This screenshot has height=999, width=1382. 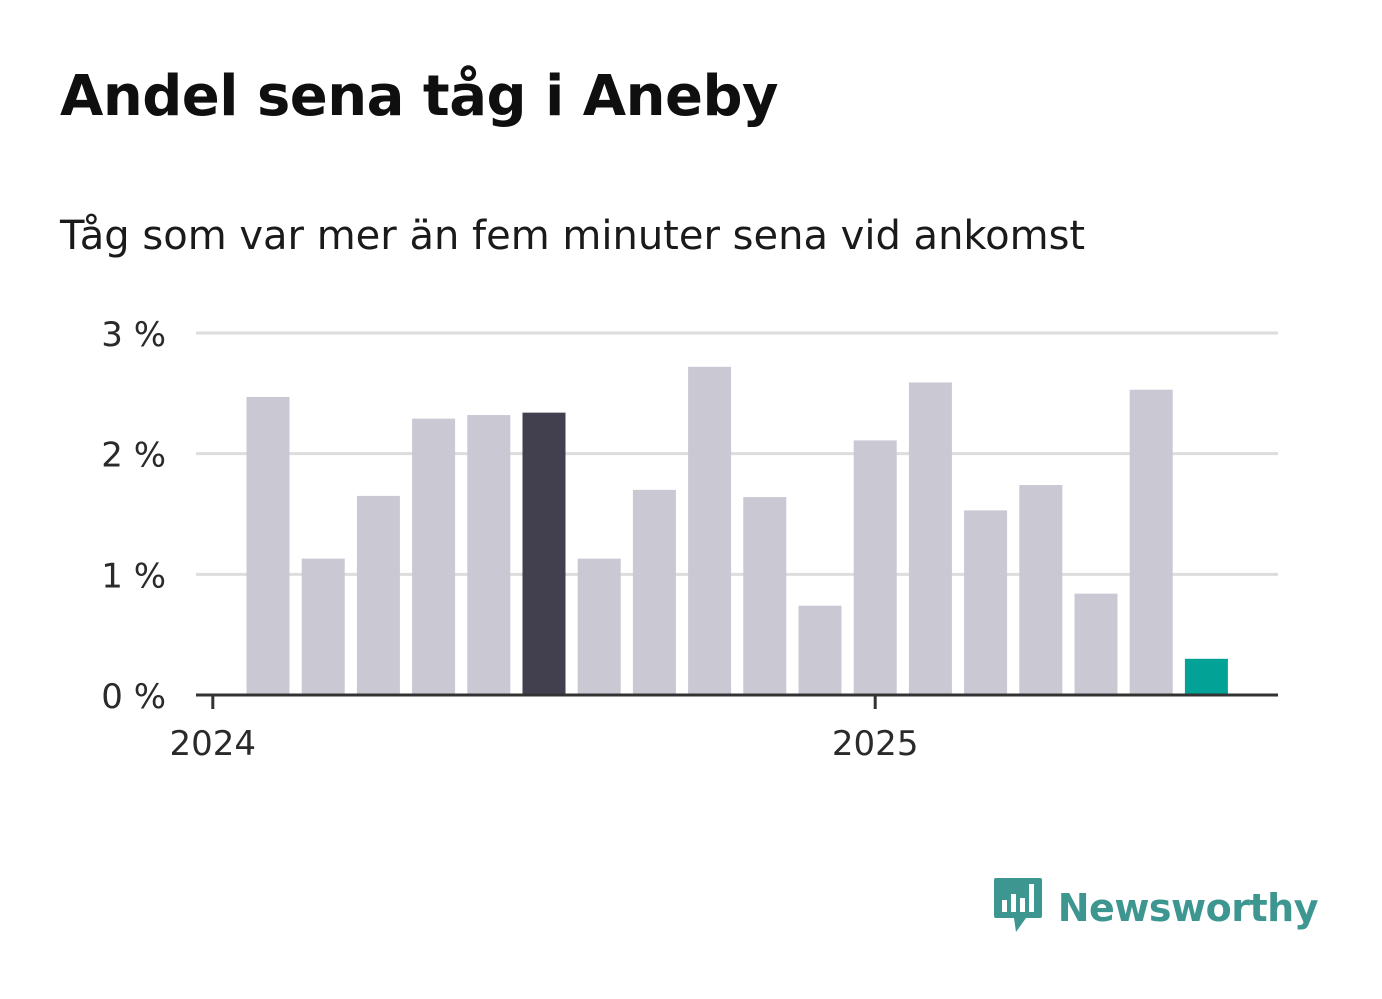 What do you see at coordinates (737, 701) in the screenshot?
I see `x-axis` at bounding box center [737, 701].